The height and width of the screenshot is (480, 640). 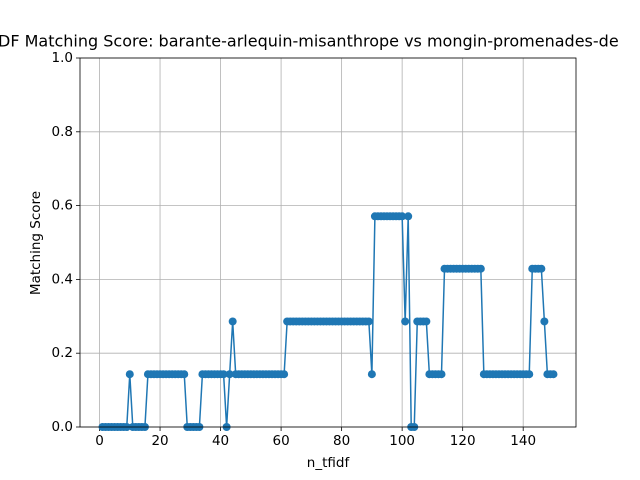 I want to click on x-tick-label: 120, so click(x=463, y=441).